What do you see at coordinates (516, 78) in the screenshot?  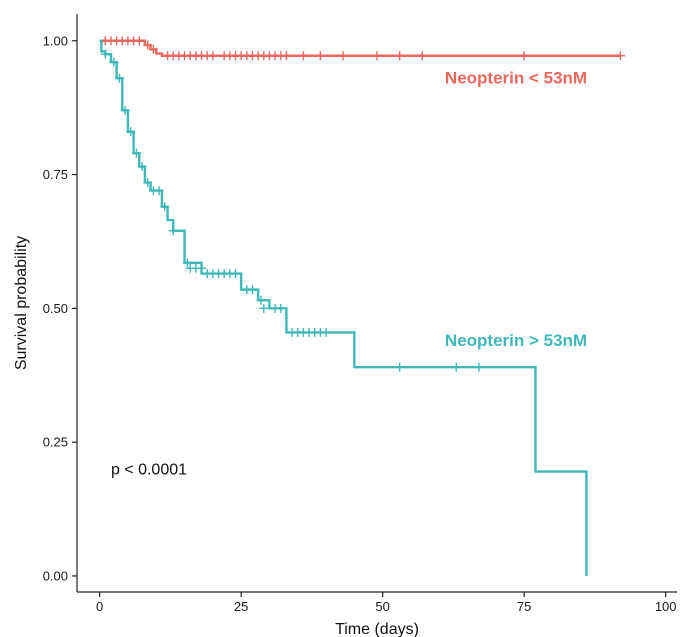 I see `series-label: Neopterin < 53nM` at bounding box center [516, 78].